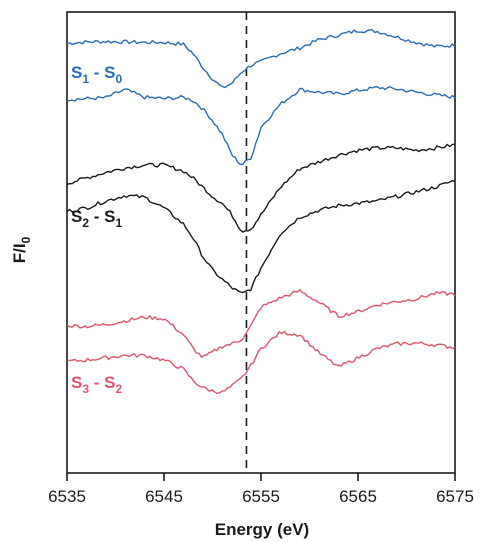 The width and height of the screenshot is (482, 542). I want to click on x-tick-label: 6565, so click(358, 496).